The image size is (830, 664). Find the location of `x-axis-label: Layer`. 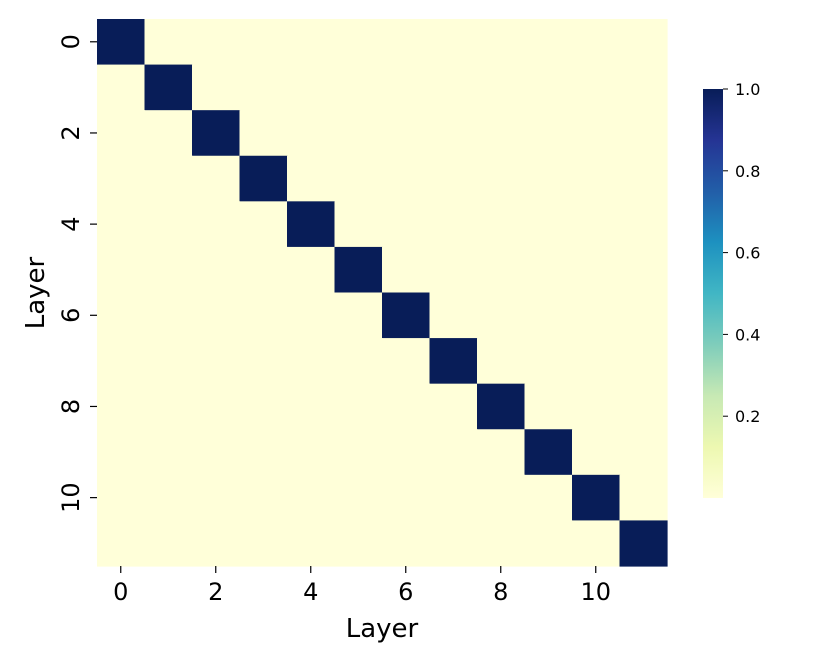

x-axis-label: Layer is located at coordinates (382, 629).